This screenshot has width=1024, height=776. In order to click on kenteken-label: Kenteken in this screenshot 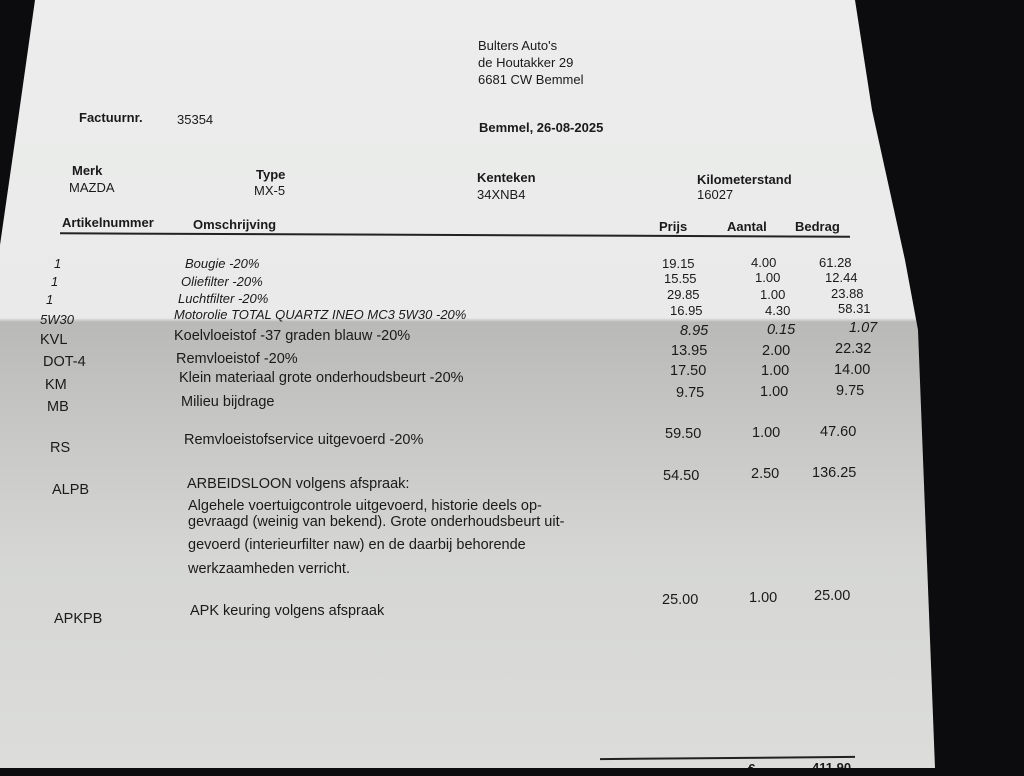, I will do `click(506, 177)`.